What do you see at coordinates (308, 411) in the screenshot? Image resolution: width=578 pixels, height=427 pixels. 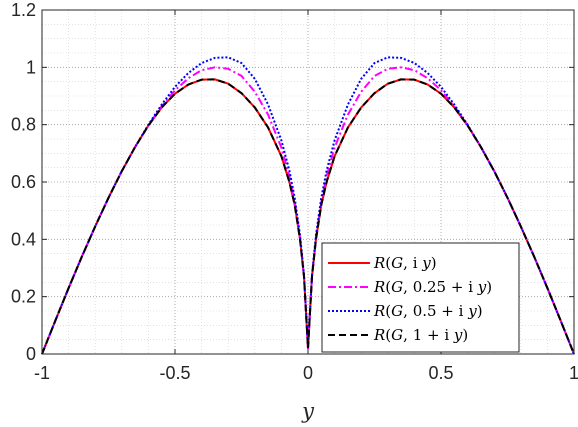 I see `x-axis-label: y` at bounding box center [308, 411].